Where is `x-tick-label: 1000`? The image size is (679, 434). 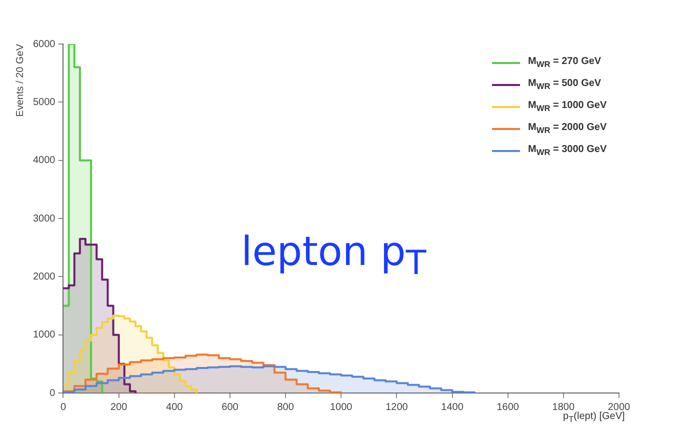
x-tick-label: 1000 is located at coordinates (341, 407).